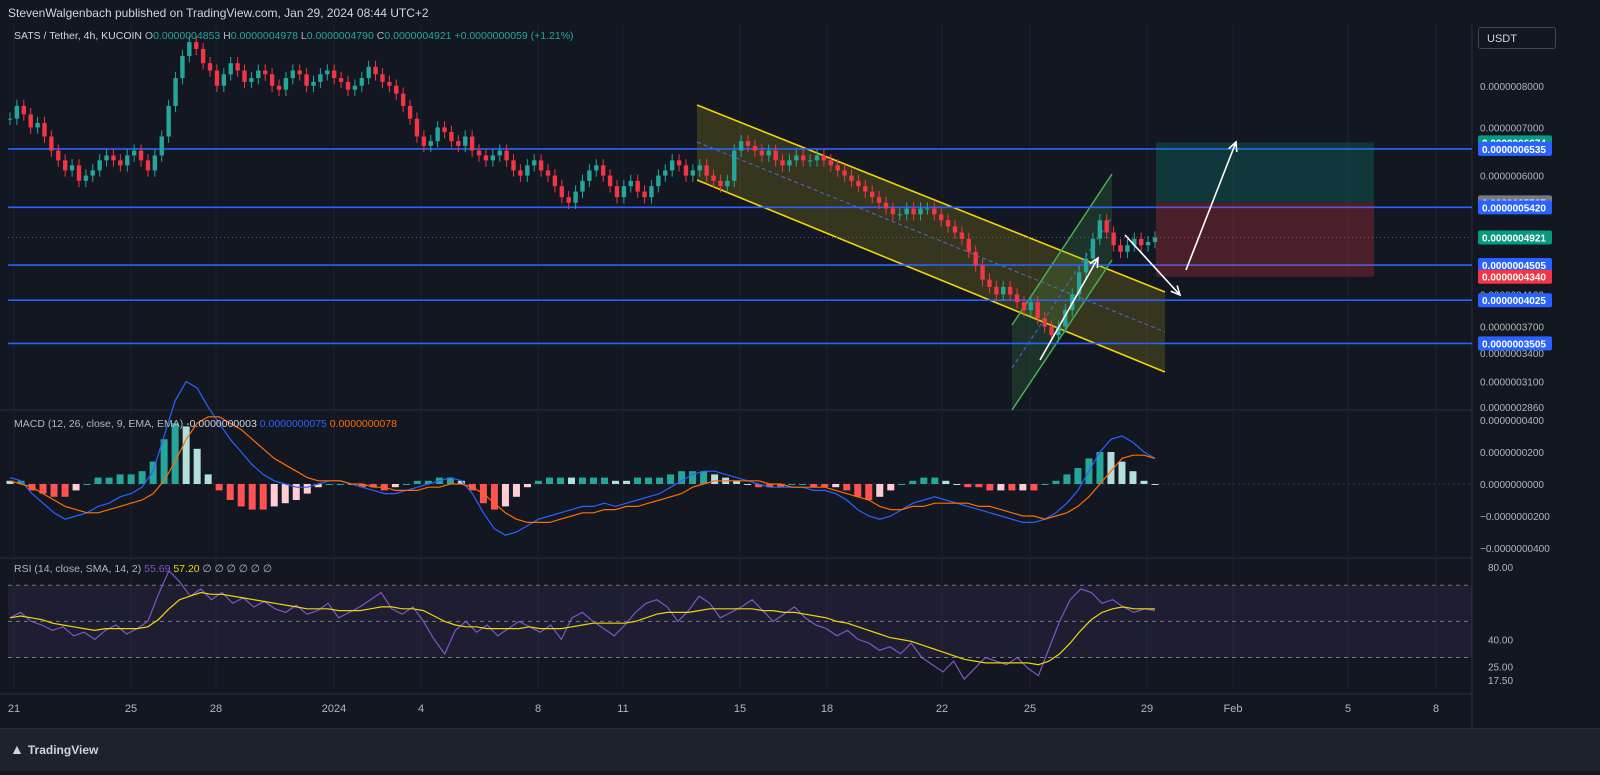 Image resolution: width=1600 pixels, height=775 pixels. Describe the element at coordinates (942, 709) in the screenshot. I see `time-tick-label: 22` at that location.